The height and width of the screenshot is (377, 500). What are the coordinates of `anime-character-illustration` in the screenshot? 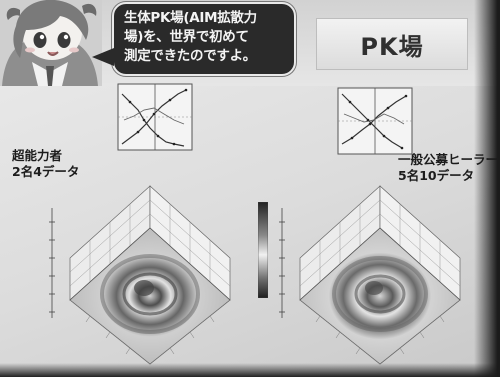 It's located at (51, 43).